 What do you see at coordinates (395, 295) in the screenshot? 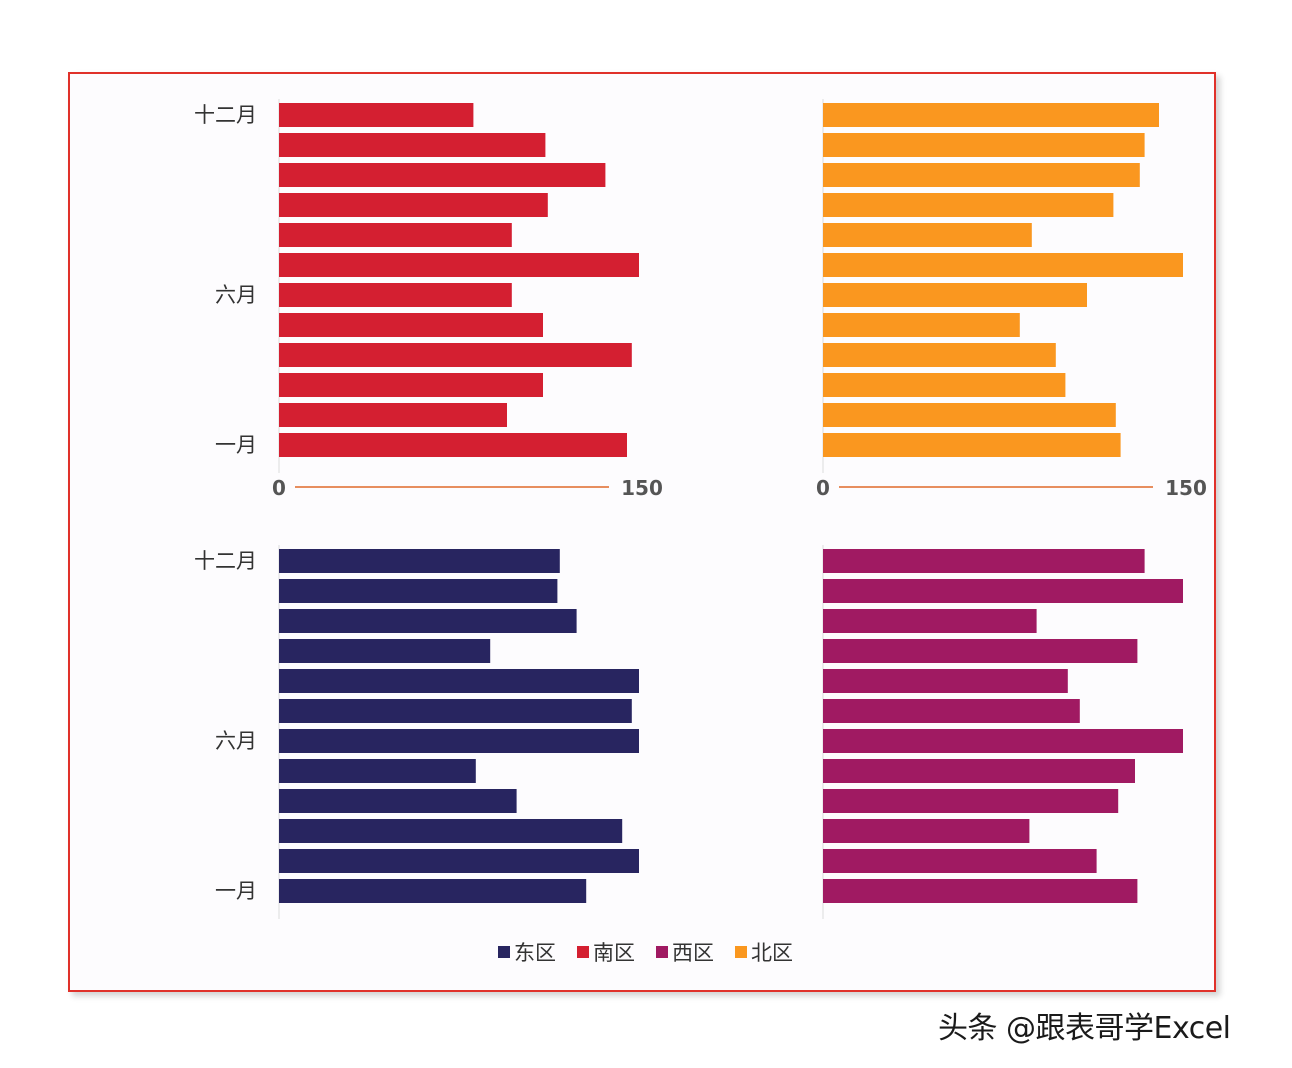
I see `bar-南区-6` at bounding box center [395, 295].